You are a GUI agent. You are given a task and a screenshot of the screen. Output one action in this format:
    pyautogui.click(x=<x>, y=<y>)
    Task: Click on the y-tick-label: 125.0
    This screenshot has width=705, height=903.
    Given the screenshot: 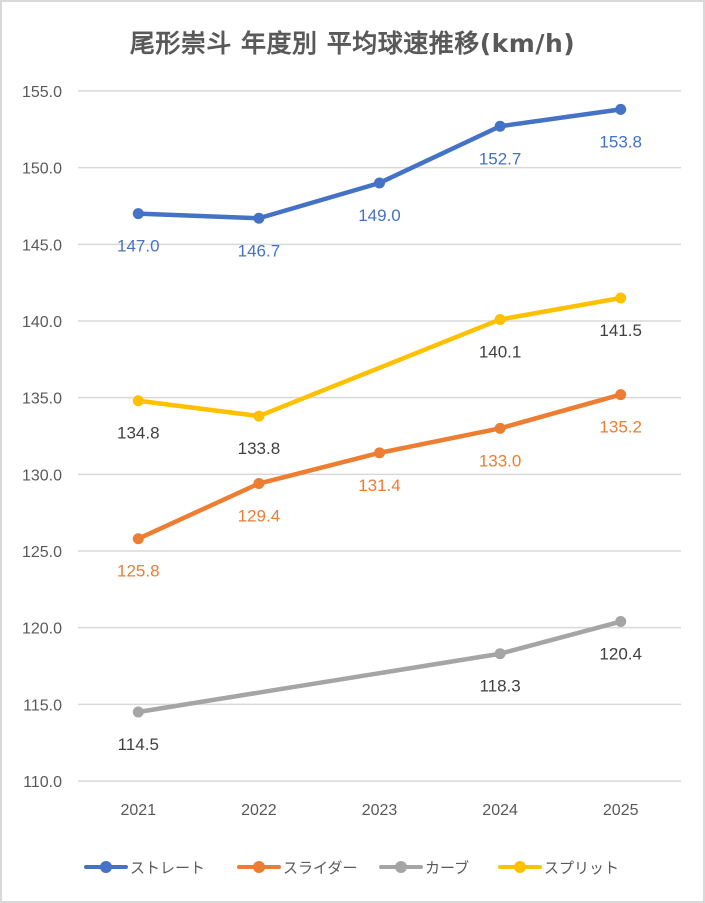 What is the action you would take?
    pyautogui.click(x=42, y=552)
    